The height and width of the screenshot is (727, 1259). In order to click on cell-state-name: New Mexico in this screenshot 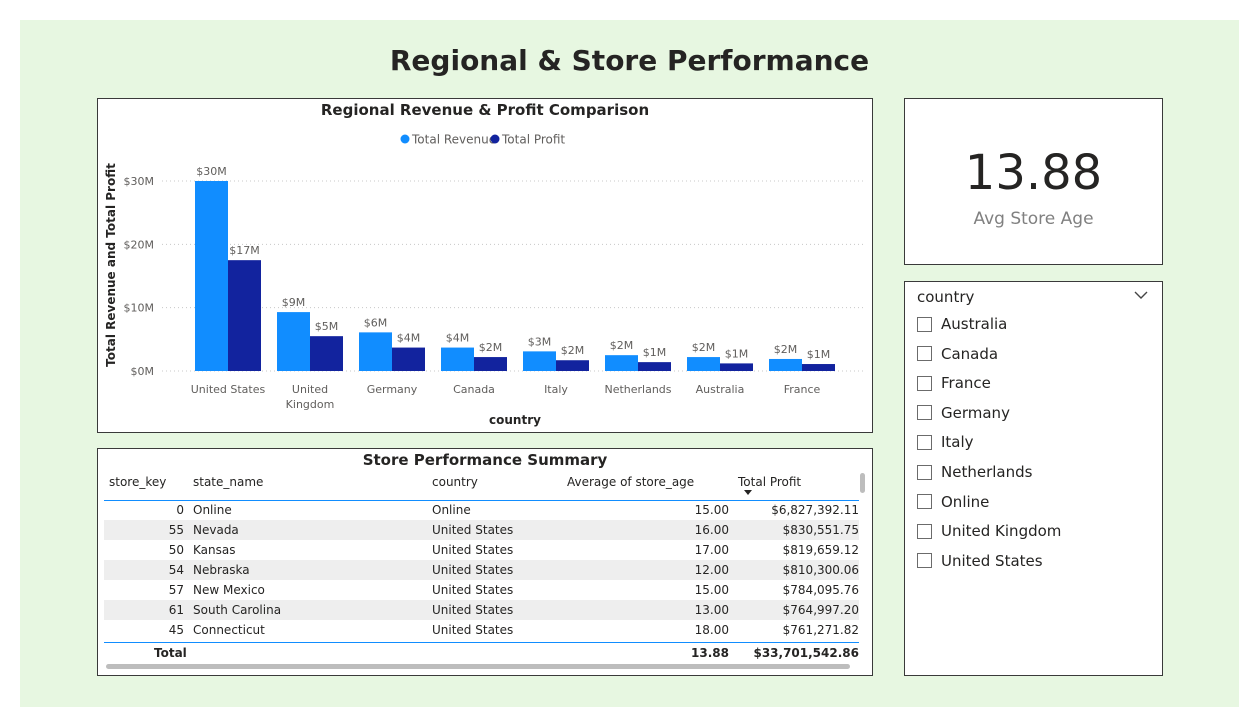, I will do `click(229, 590)`.